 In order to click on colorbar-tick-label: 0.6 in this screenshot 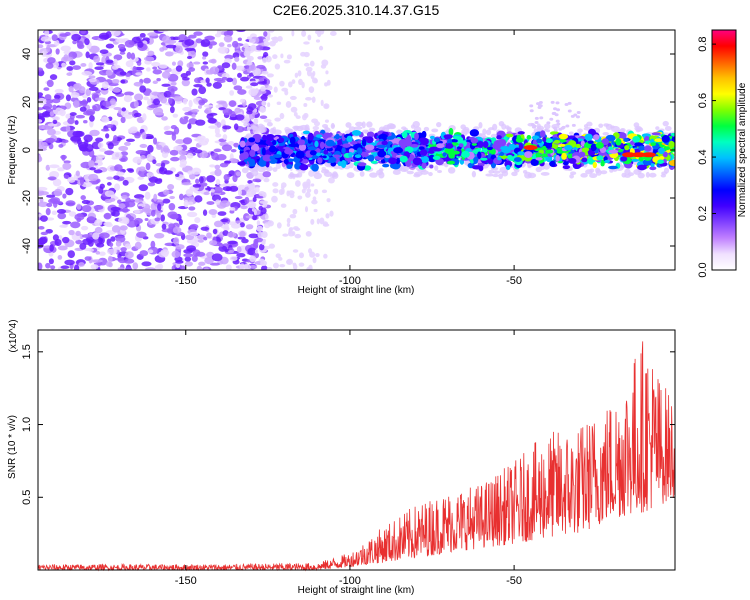, I will do `click(703, 100)`.